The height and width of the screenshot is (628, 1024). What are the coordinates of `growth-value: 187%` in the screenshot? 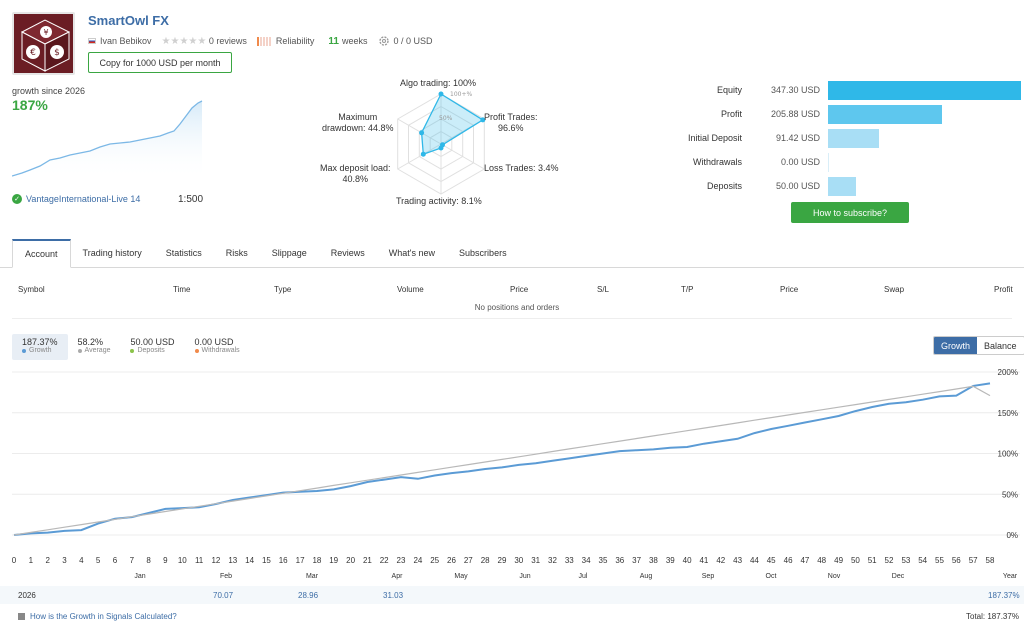 It's located at (30, 105).